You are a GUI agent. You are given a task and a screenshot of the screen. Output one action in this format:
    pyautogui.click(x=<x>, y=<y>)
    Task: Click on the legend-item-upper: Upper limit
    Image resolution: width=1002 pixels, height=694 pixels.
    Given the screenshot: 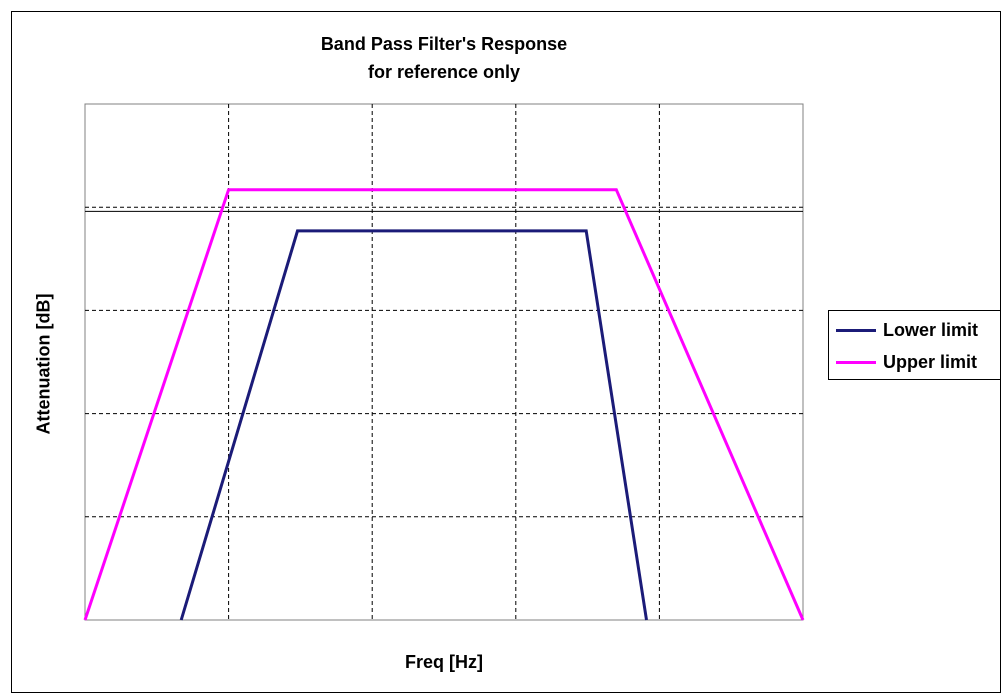 What is the action you would take?
    pyautogui.click(x=903, y=362)
    